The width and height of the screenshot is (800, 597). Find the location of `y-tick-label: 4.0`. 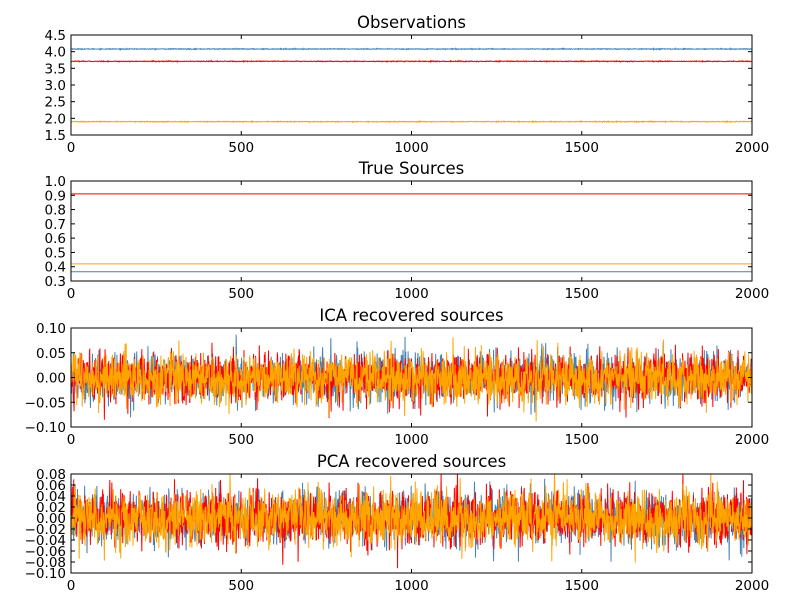

y-tick-label: 4.0 is located at coordinates (55, 53).